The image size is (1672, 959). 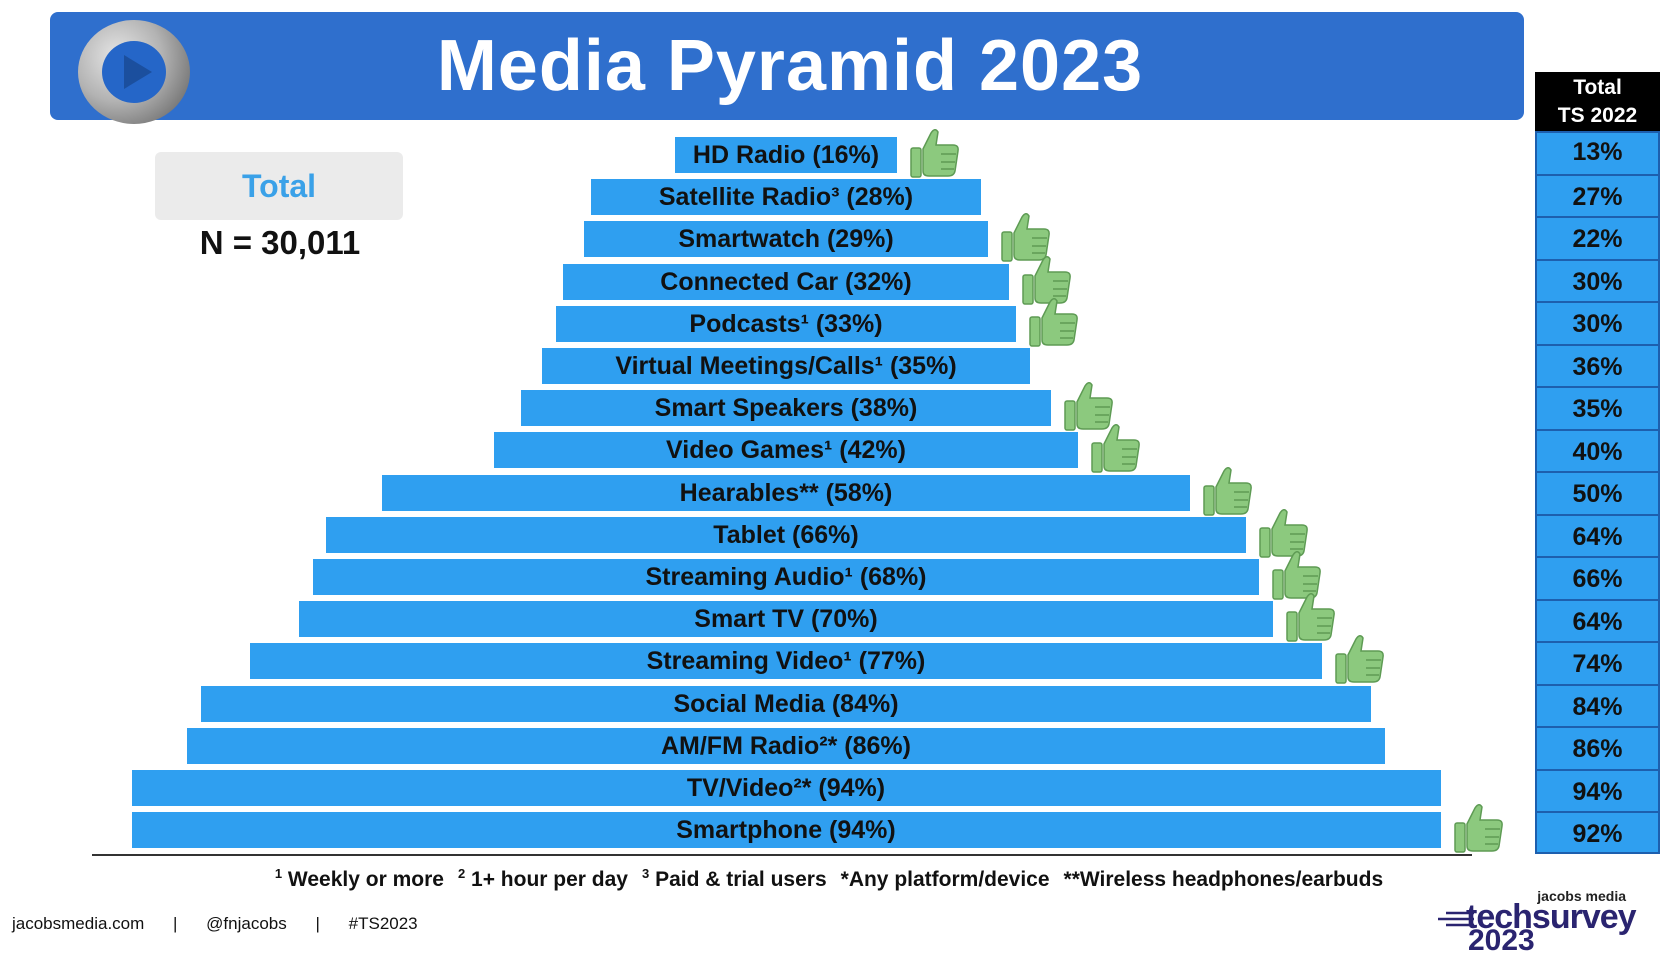 I want to click on pyramid-bar: Podcasts¹ (33%), so click(x=786, y=323).